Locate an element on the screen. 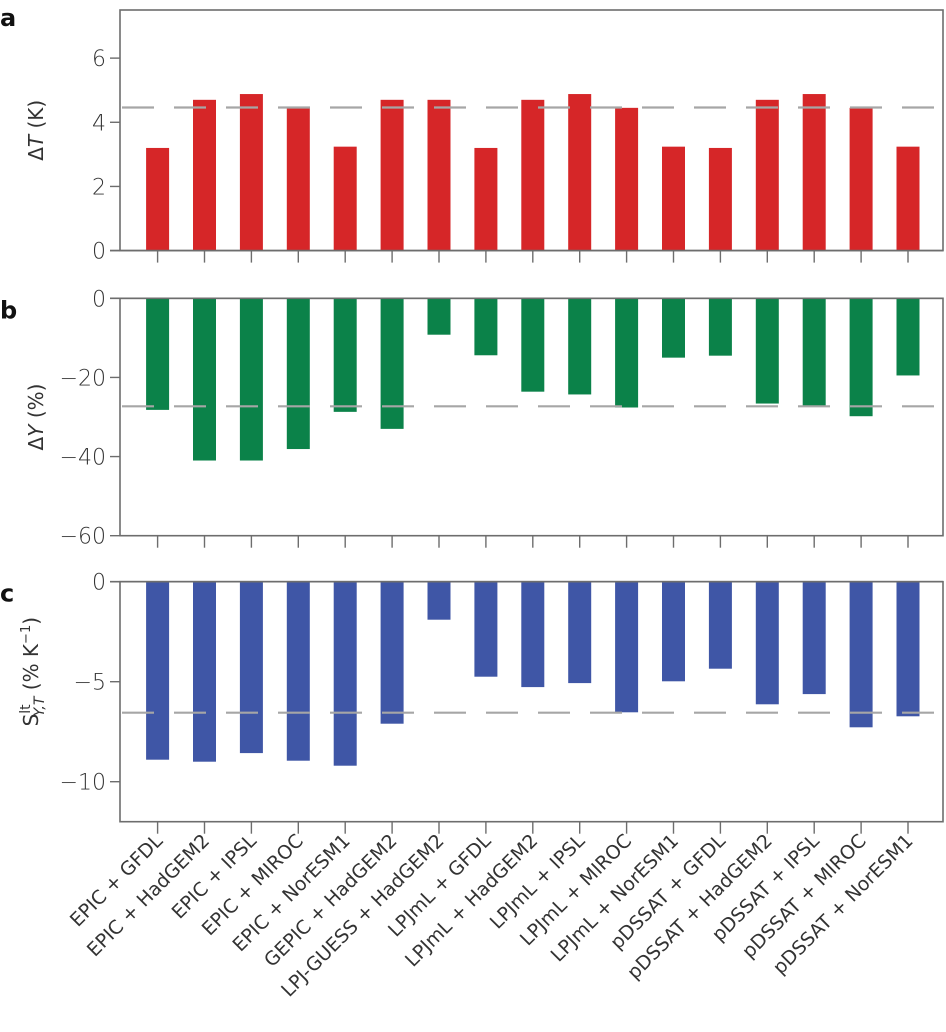  y-tick-label-c: −10 is located at coordinates (83, 783).